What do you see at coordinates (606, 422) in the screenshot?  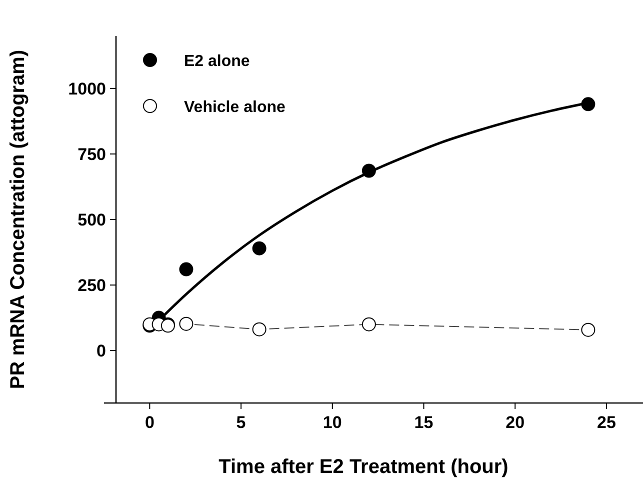 I see `x-tick-label: 25` at bounding box center [606, 422].